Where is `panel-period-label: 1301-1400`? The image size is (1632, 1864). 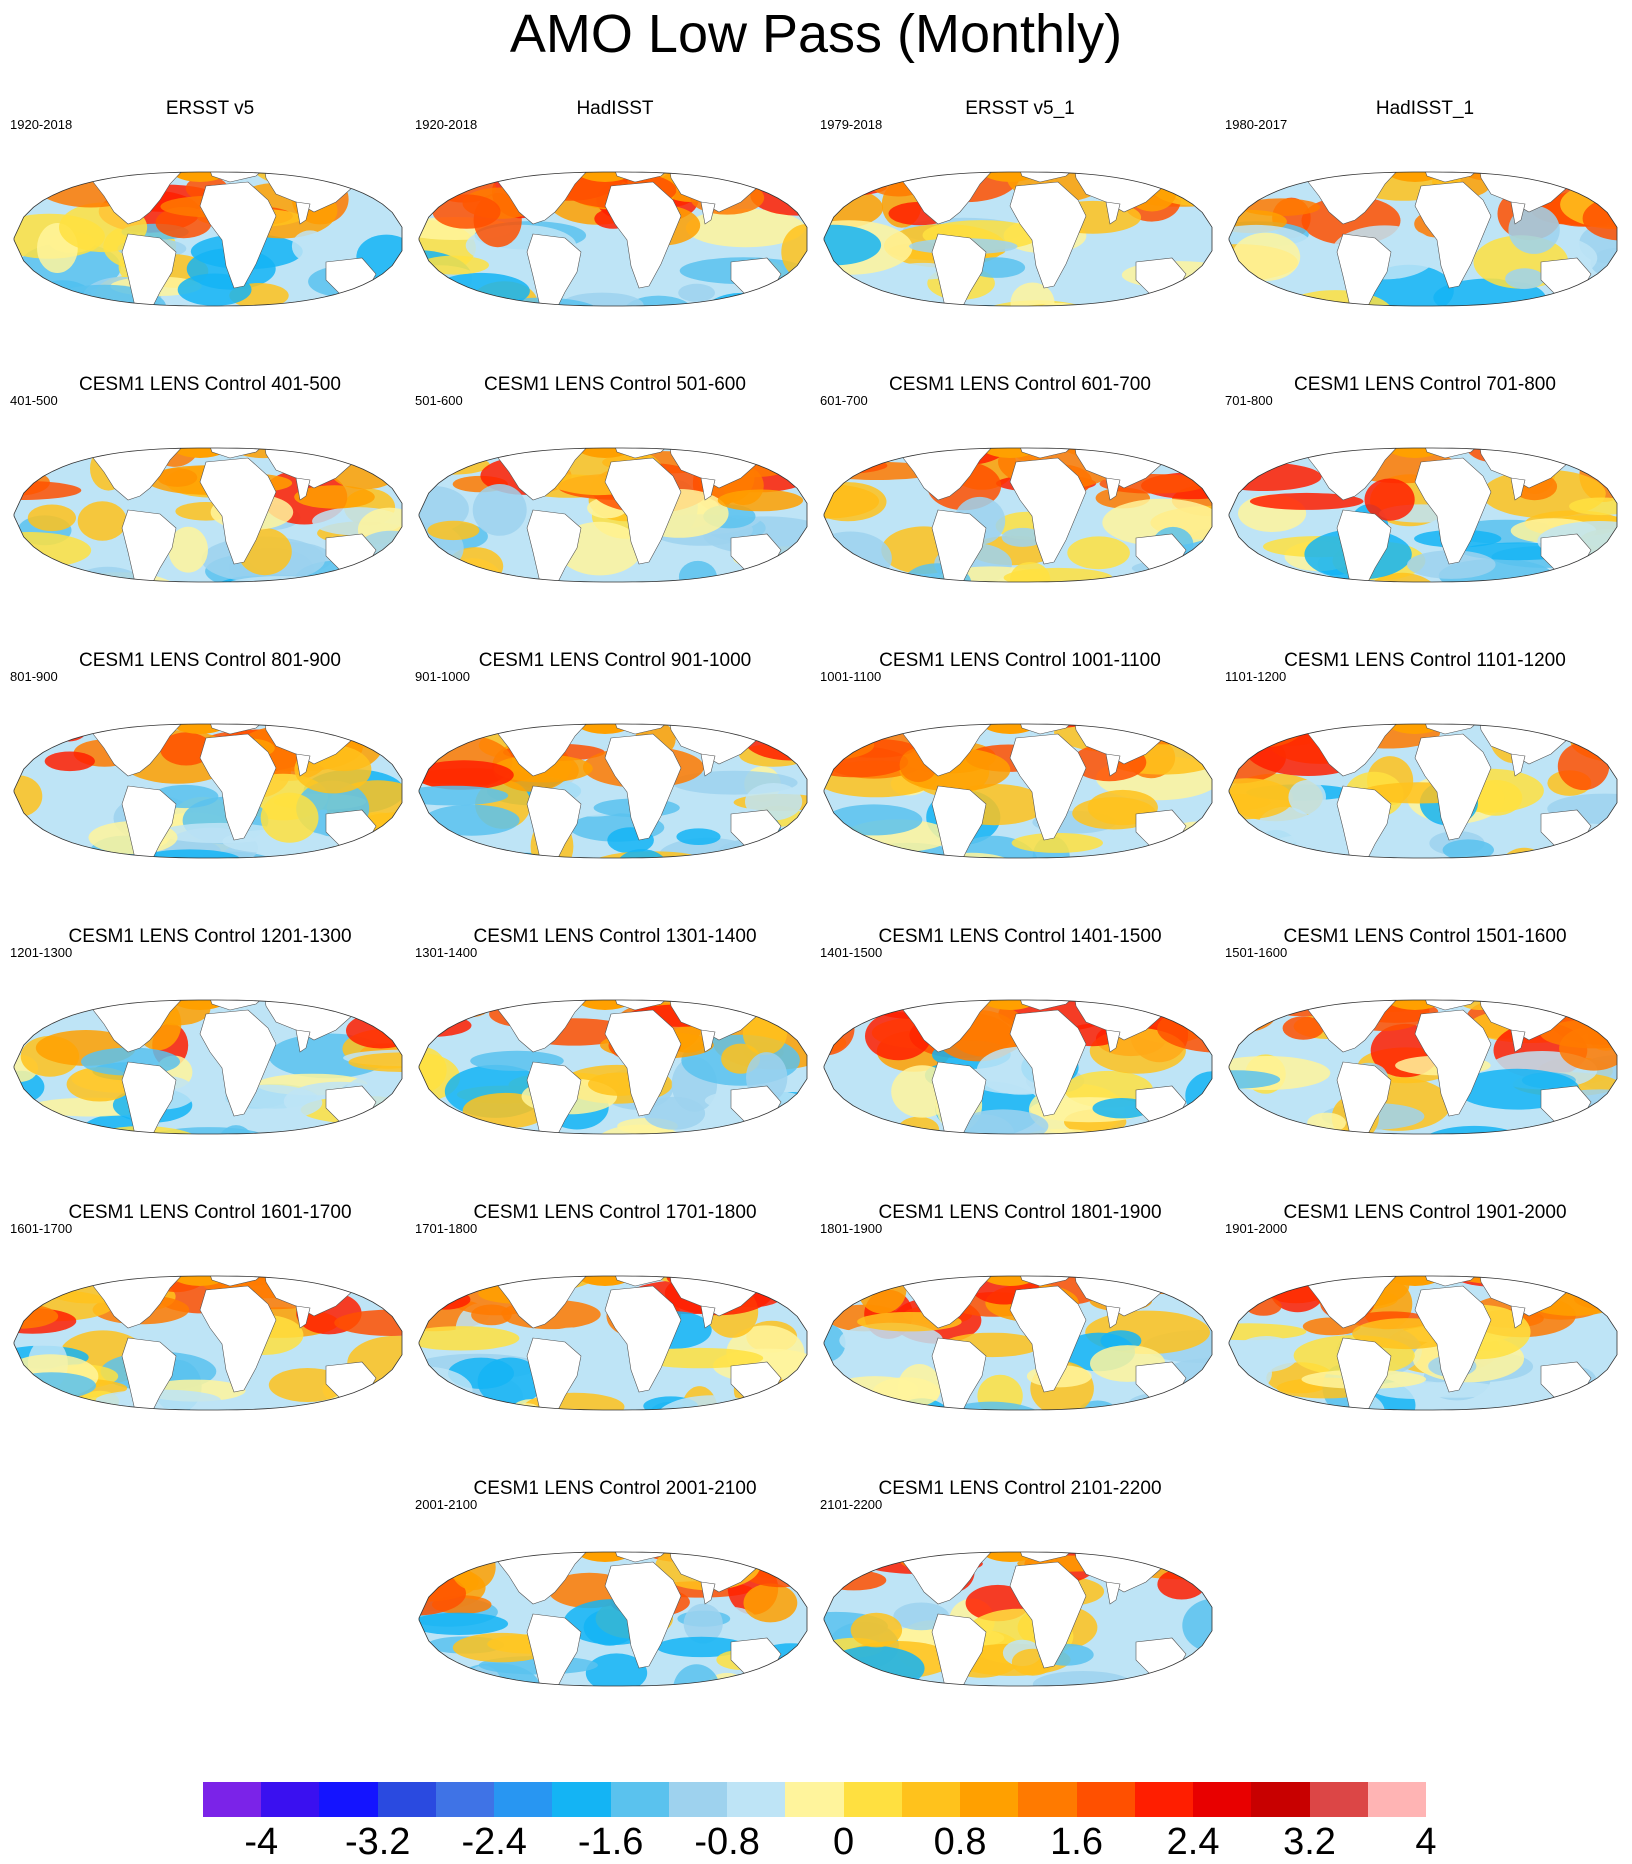
panel-period-label: 1301-1400 is located at coordinates (446, 952).